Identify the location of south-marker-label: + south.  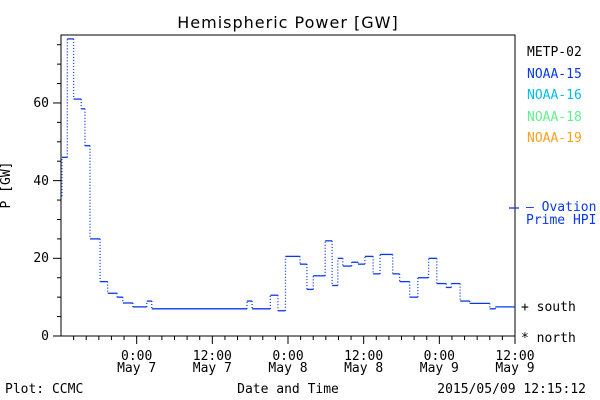
(548, 307).